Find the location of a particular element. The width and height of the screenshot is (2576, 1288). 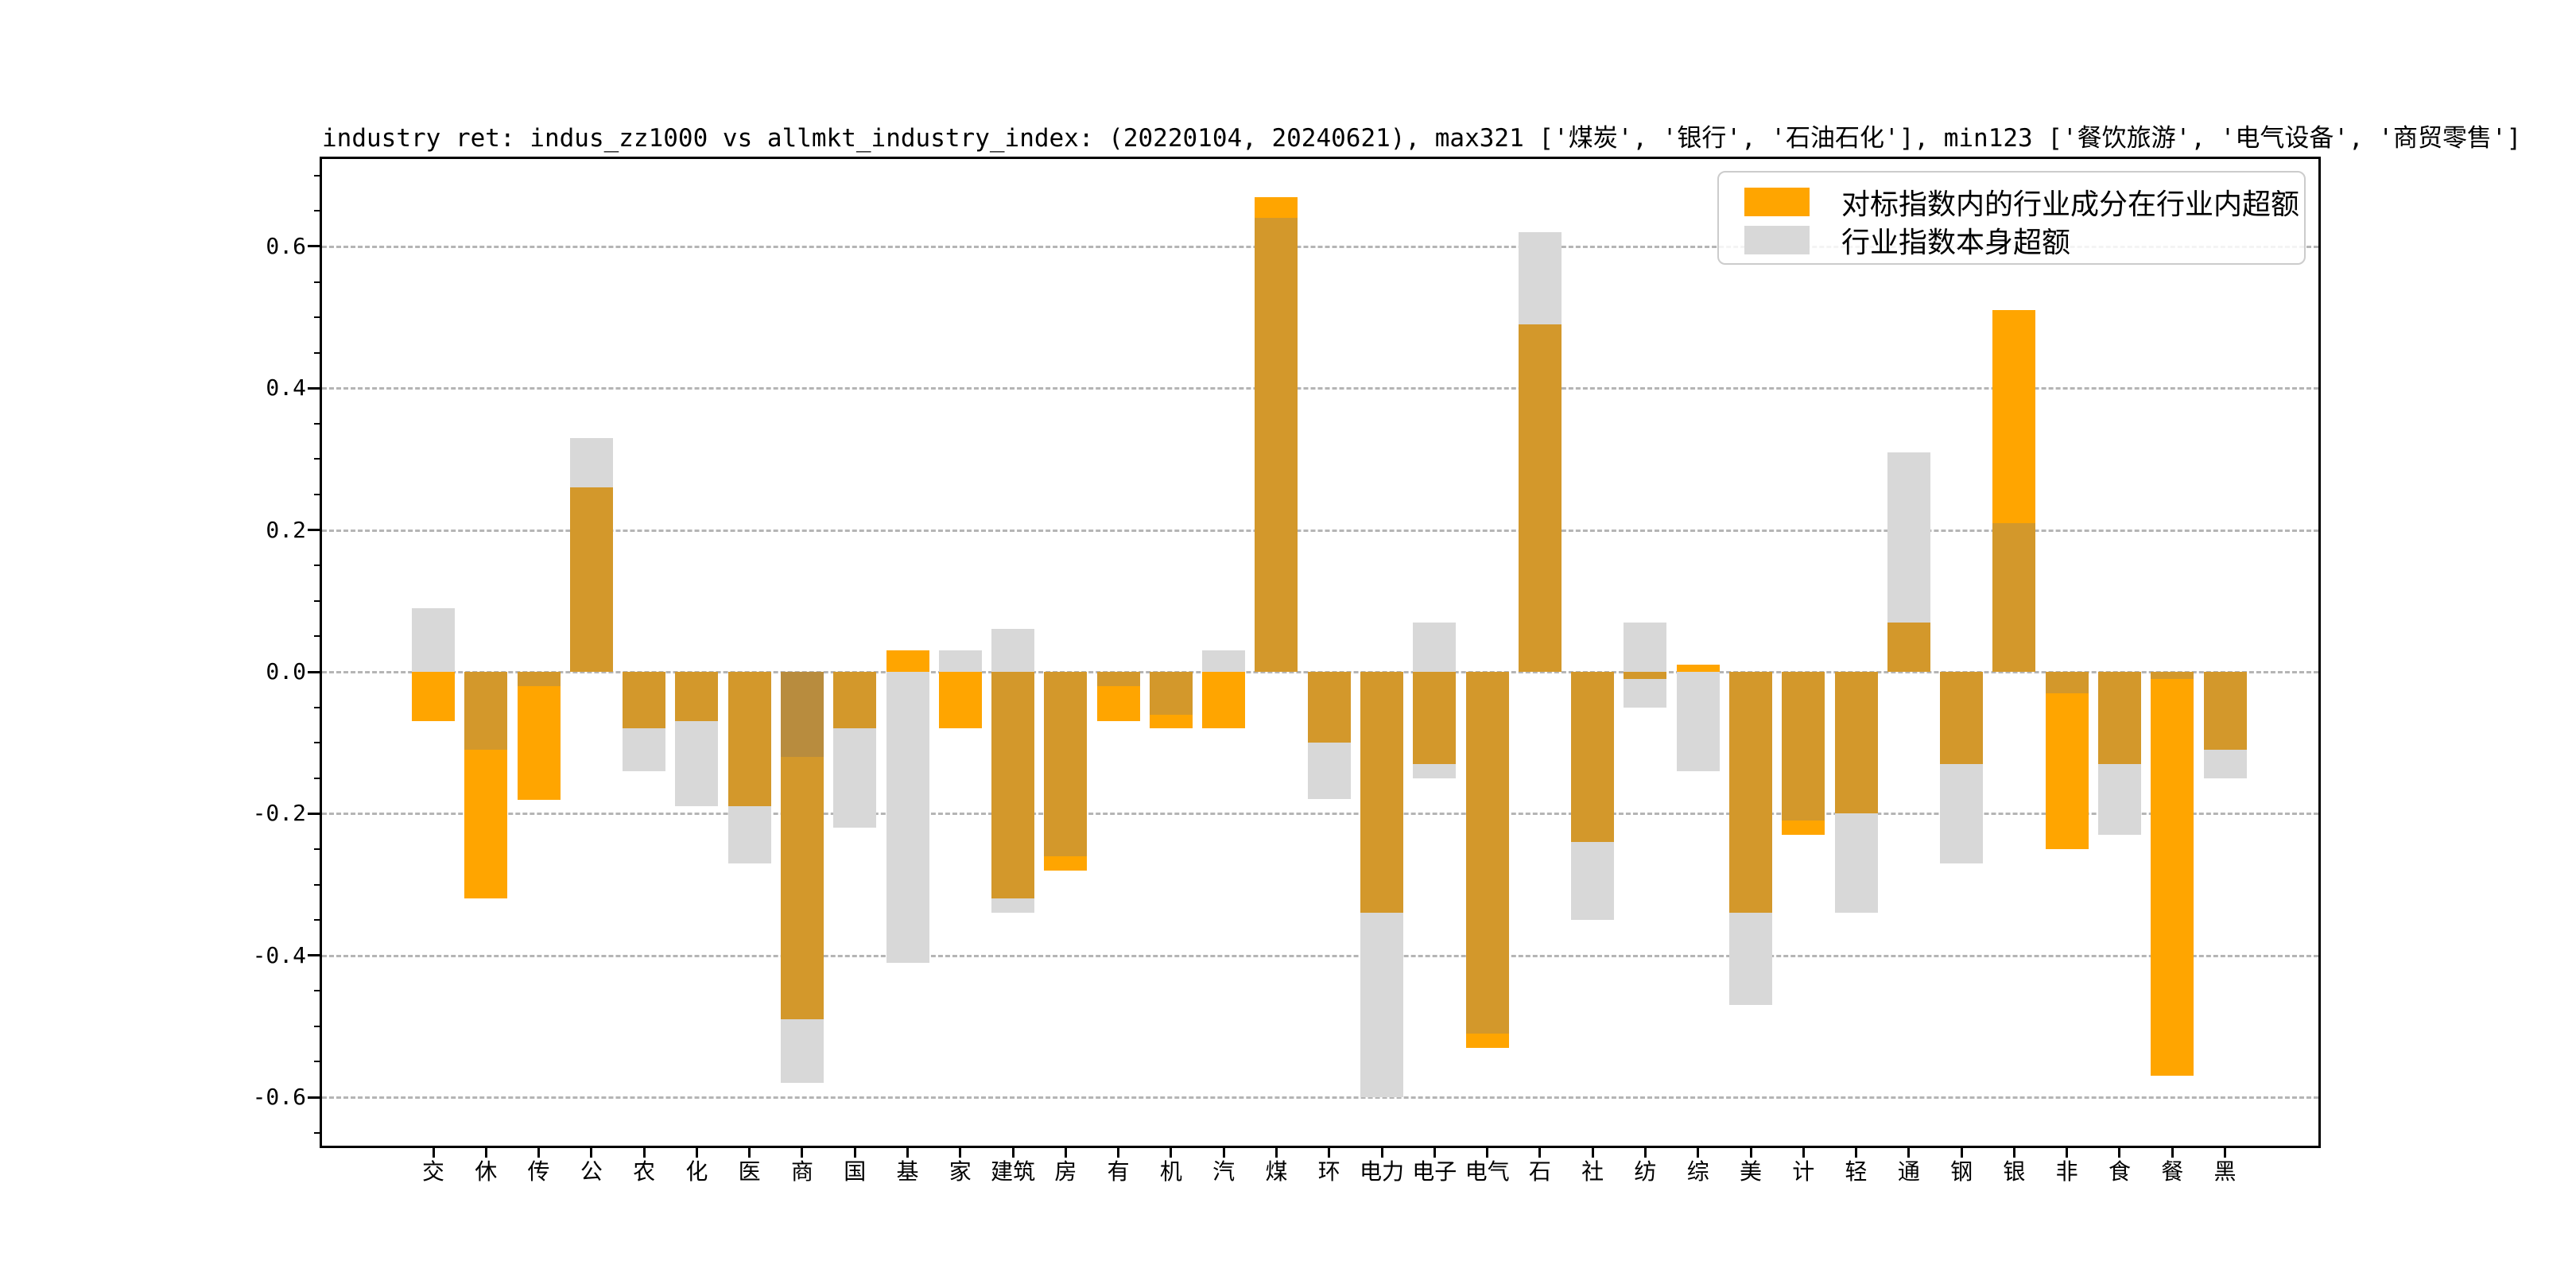

bar-石-gray is located at coordinates (1540, 279).